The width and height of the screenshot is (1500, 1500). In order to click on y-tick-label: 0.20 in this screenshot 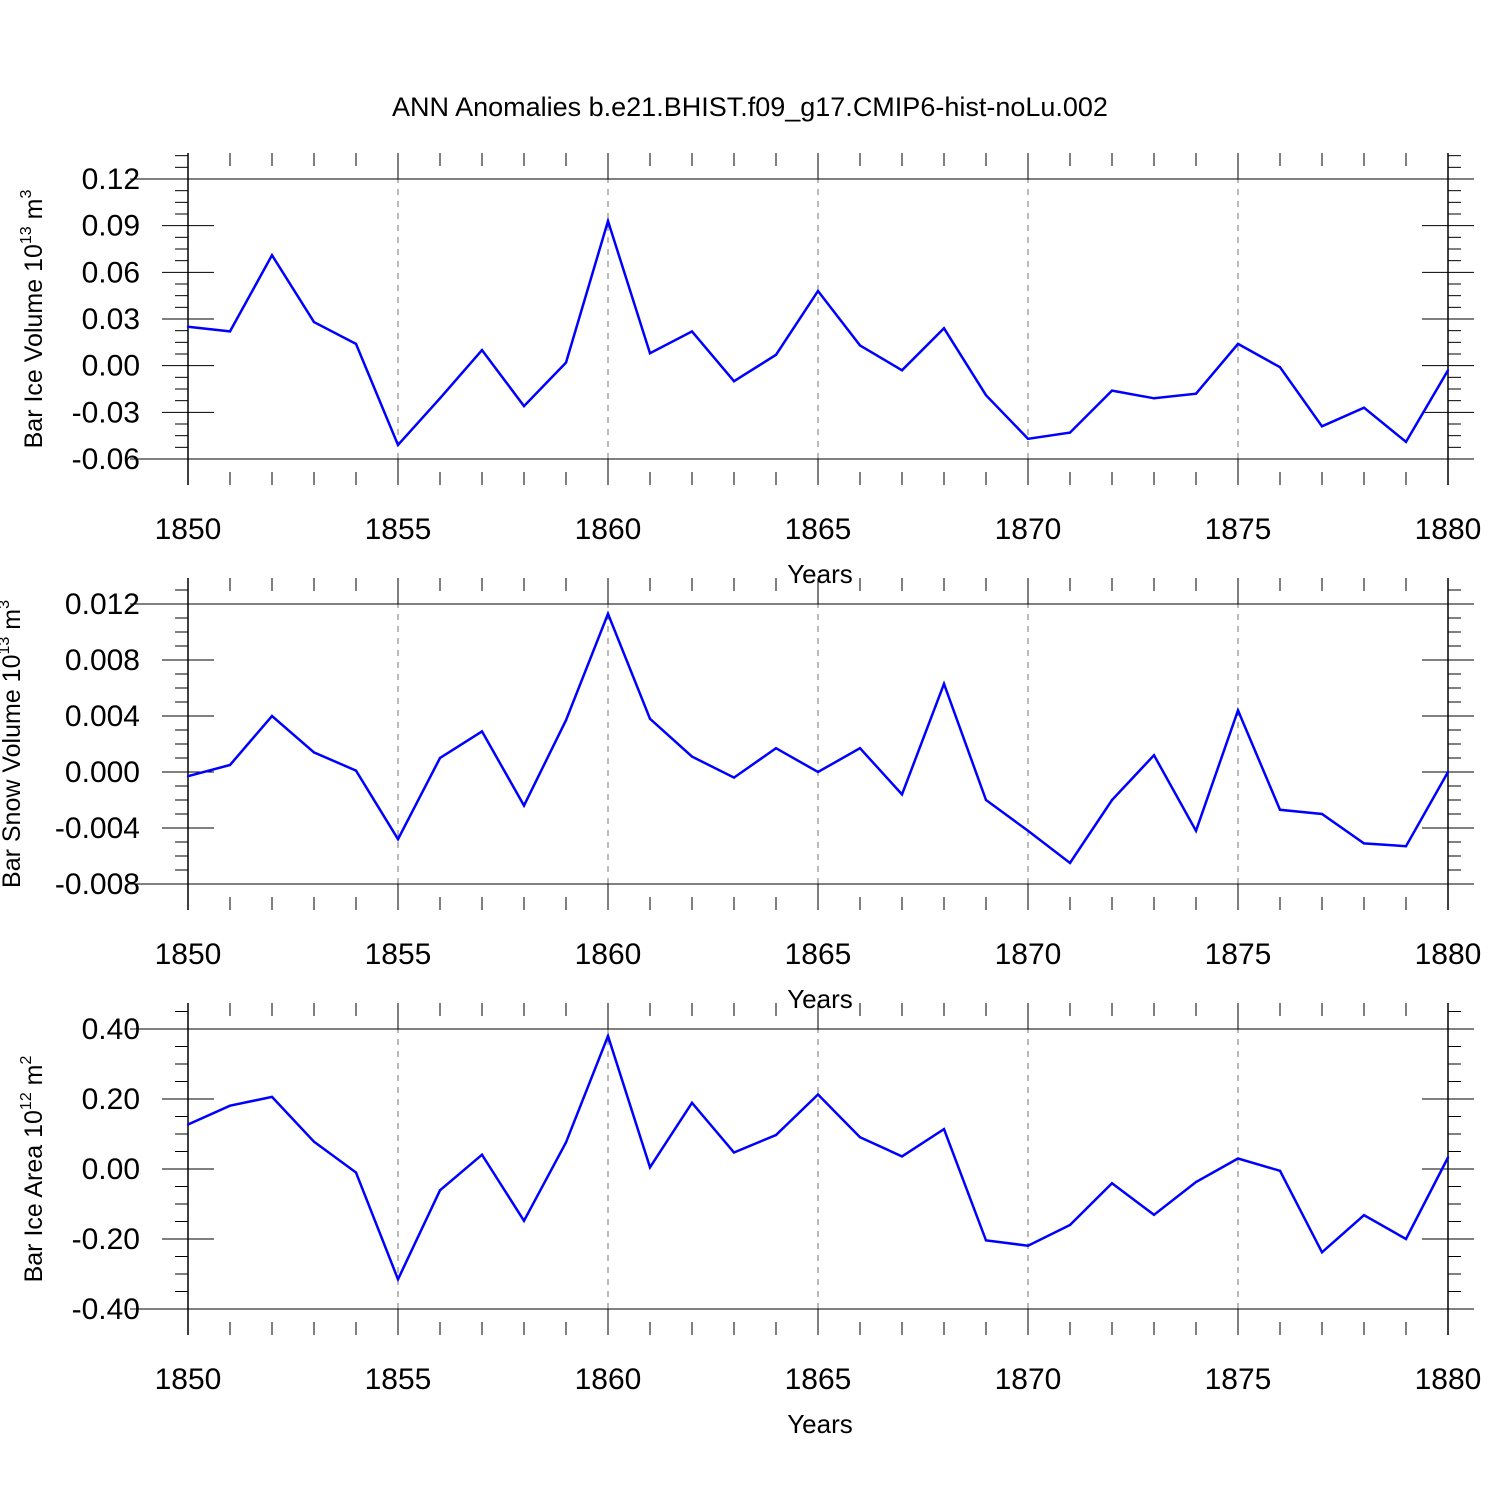, I will do `click(111, 1099)`.